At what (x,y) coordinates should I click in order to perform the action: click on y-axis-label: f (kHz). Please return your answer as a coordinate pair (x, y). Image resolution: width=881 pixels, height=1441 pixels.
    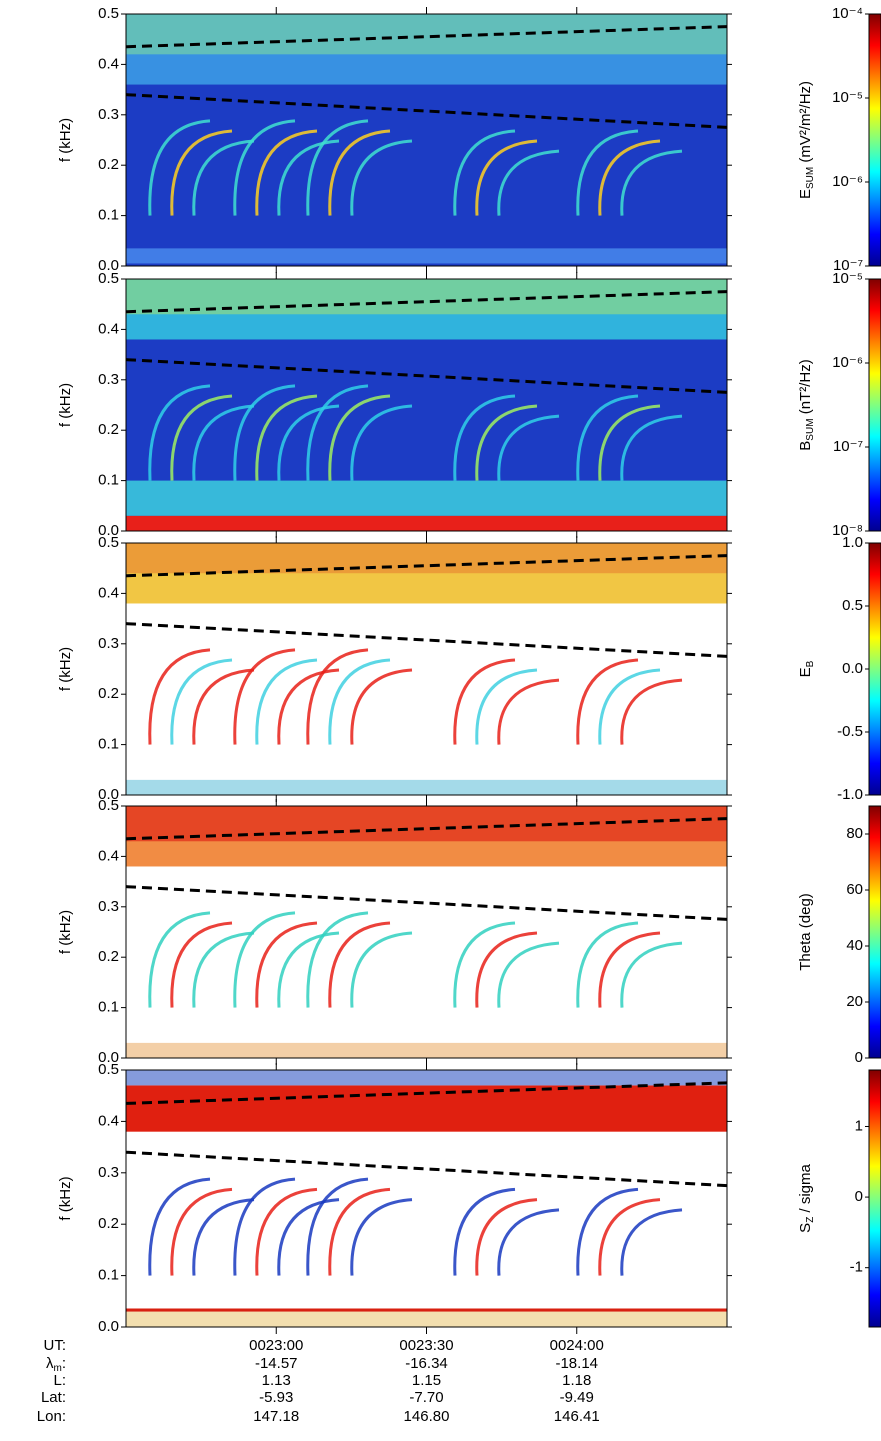
    Looking at the image, I should click on (65, 669).